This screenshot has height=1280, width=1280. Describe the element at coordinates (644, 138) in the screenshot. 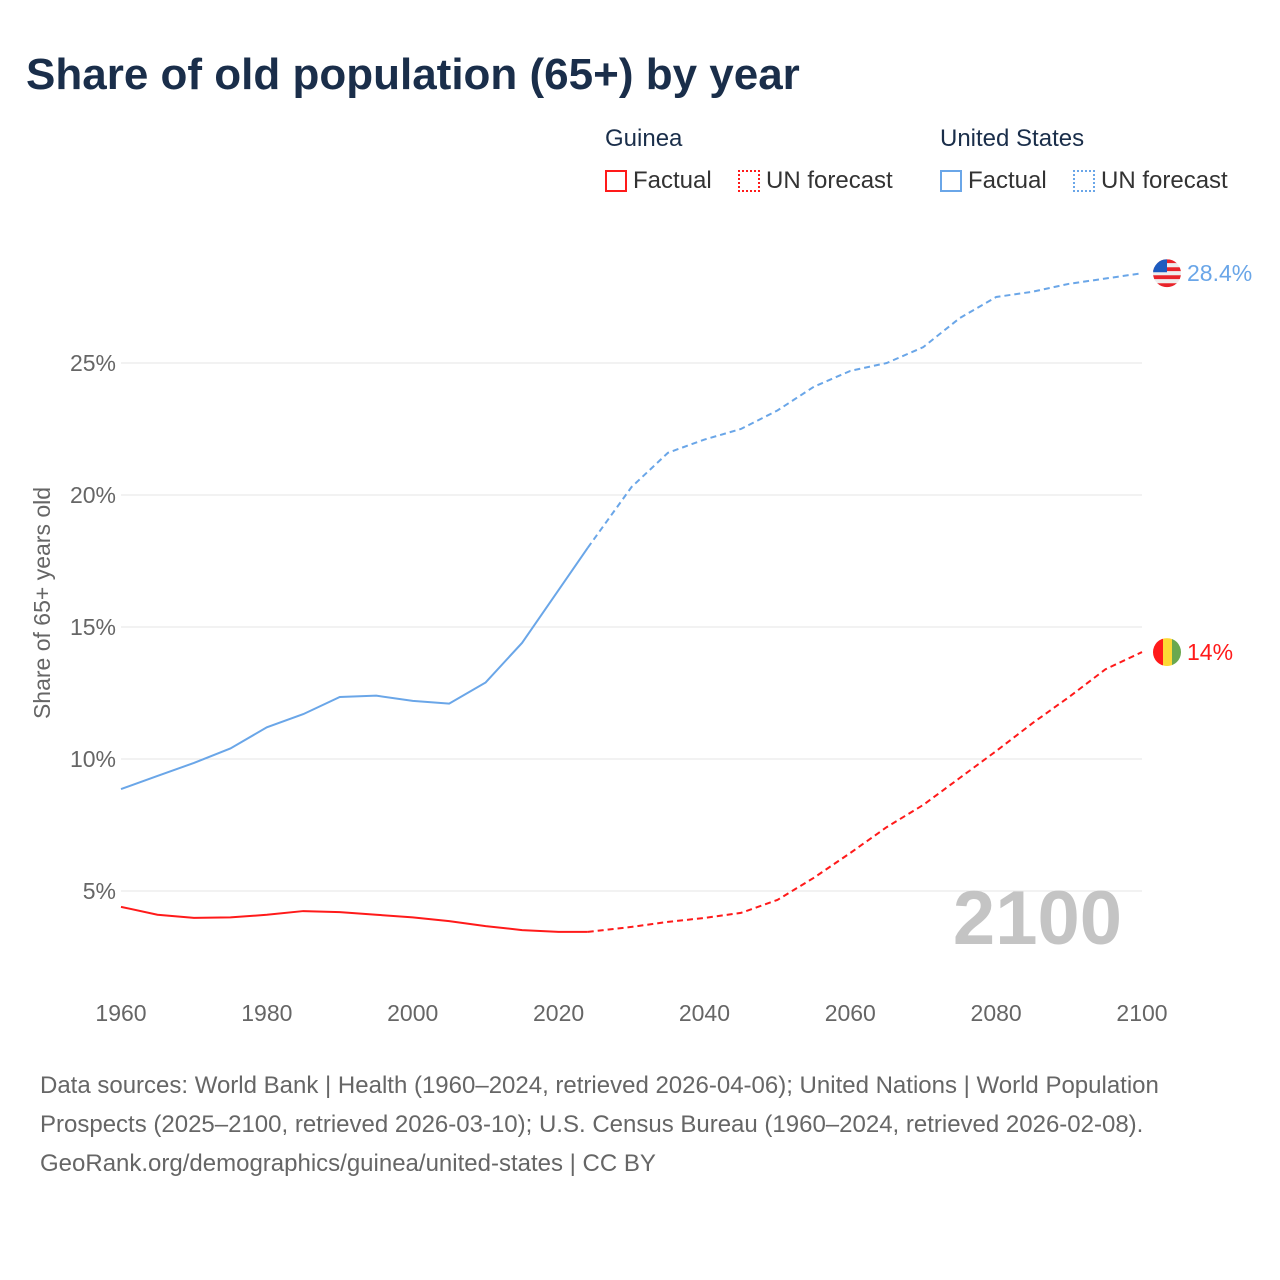

I see `legend-guinea-heading: Guinea` at that location.